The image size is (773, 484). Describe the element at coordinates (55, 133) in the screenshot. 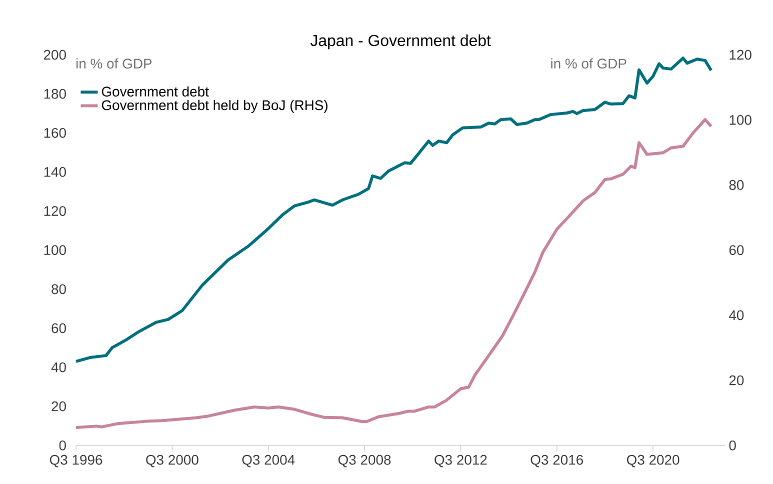

I see `y-tick-label: 160` at that location.